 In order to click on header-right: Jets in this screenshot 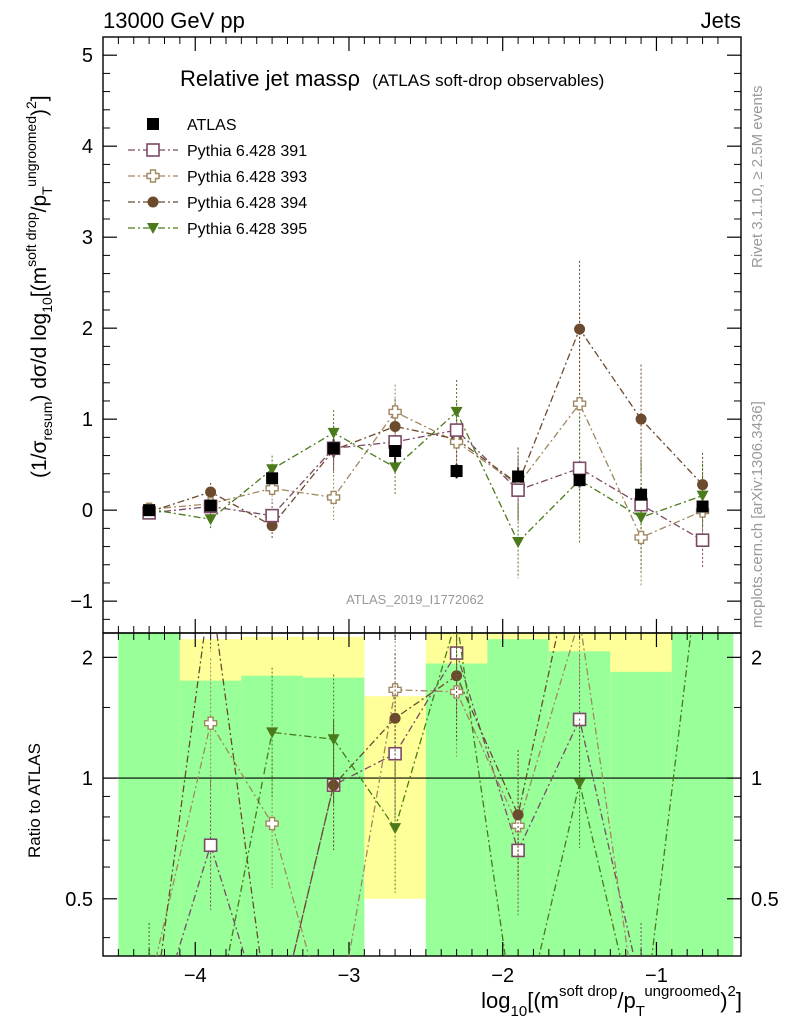, I will do `click(721, 20)`.